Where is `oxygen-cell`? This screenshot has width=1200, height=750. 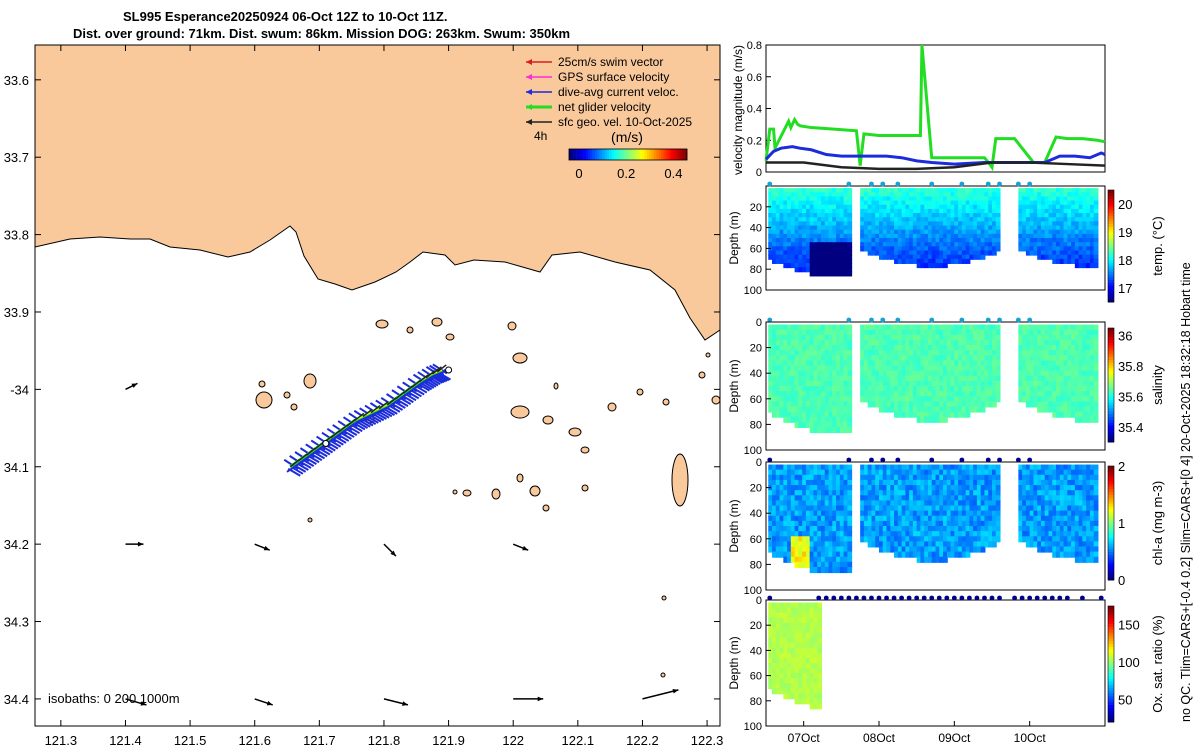
oxygen-cell is located at coordinates (782, 625).